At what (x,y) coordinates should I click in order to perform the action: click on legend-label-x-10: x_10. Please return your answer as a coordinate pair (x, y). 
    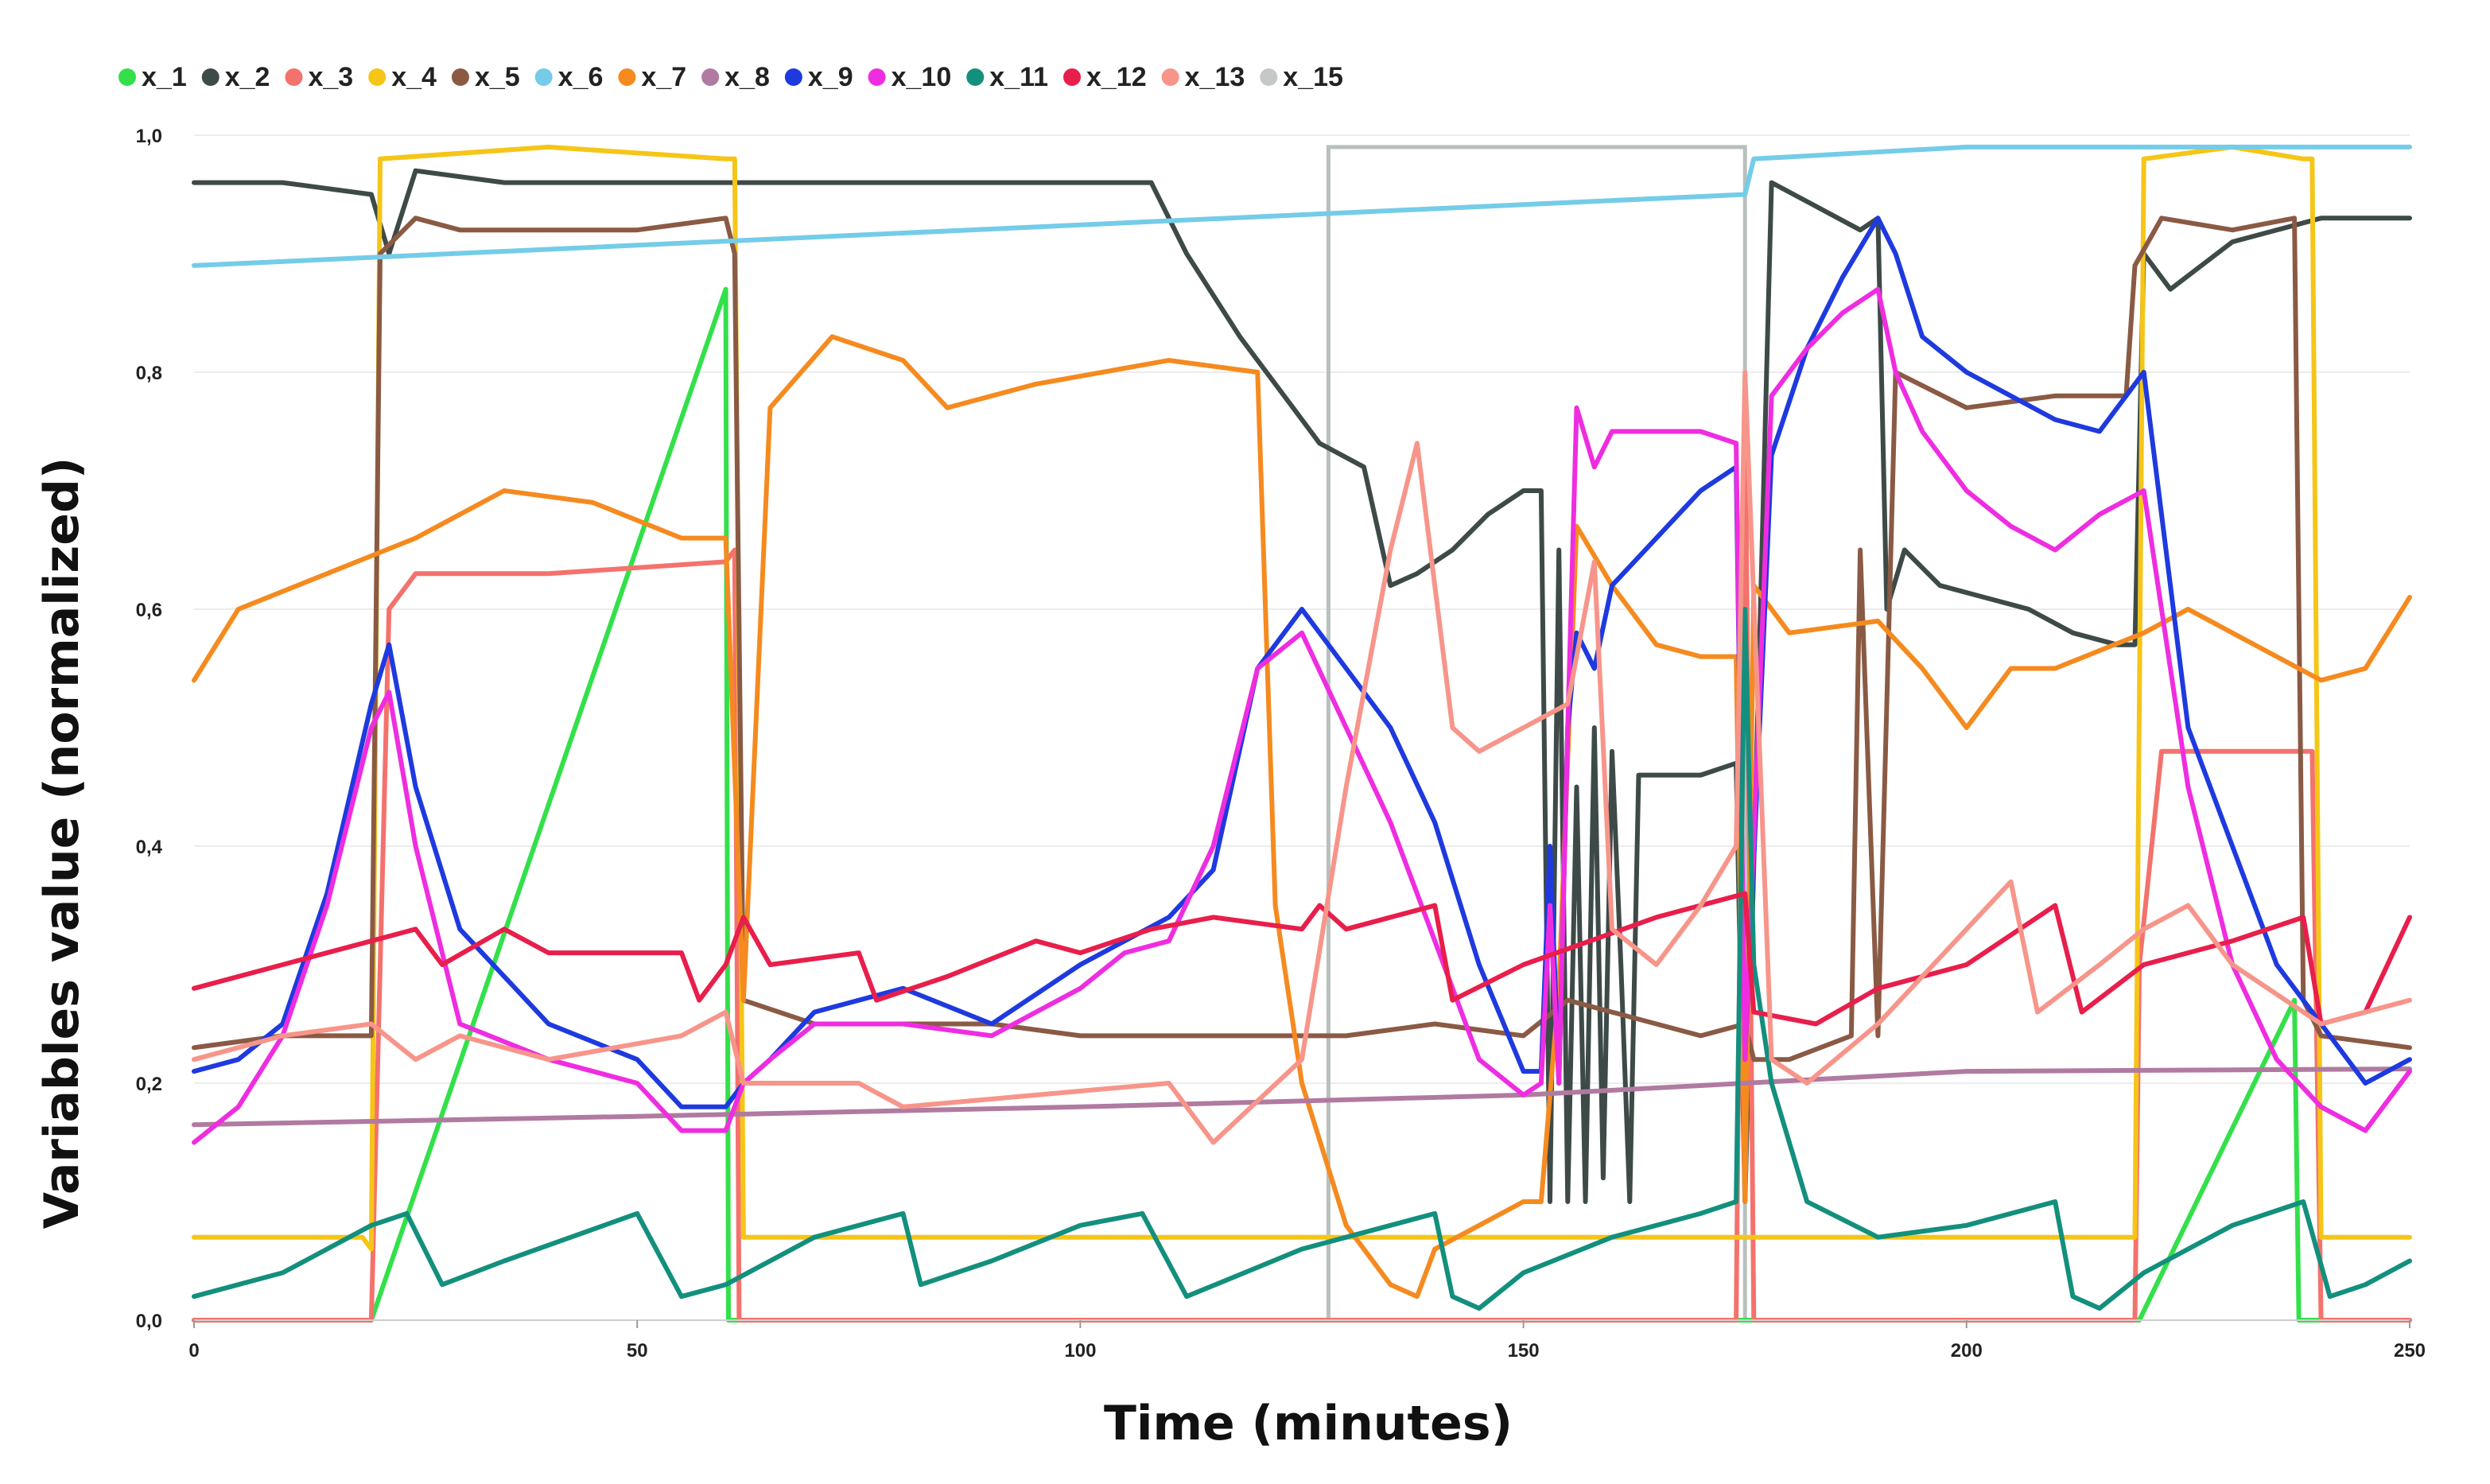
    Looking at the image, I should click on (922, 77).